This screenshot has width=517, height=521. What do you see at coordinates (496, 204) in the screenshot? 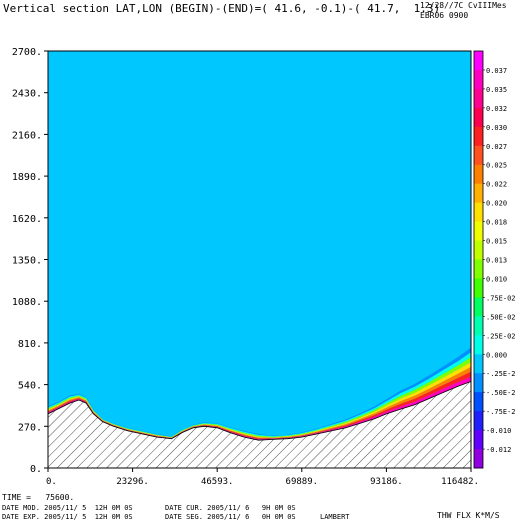
I see `colorbar-label: 0.020` at bounding box center [496, 204].